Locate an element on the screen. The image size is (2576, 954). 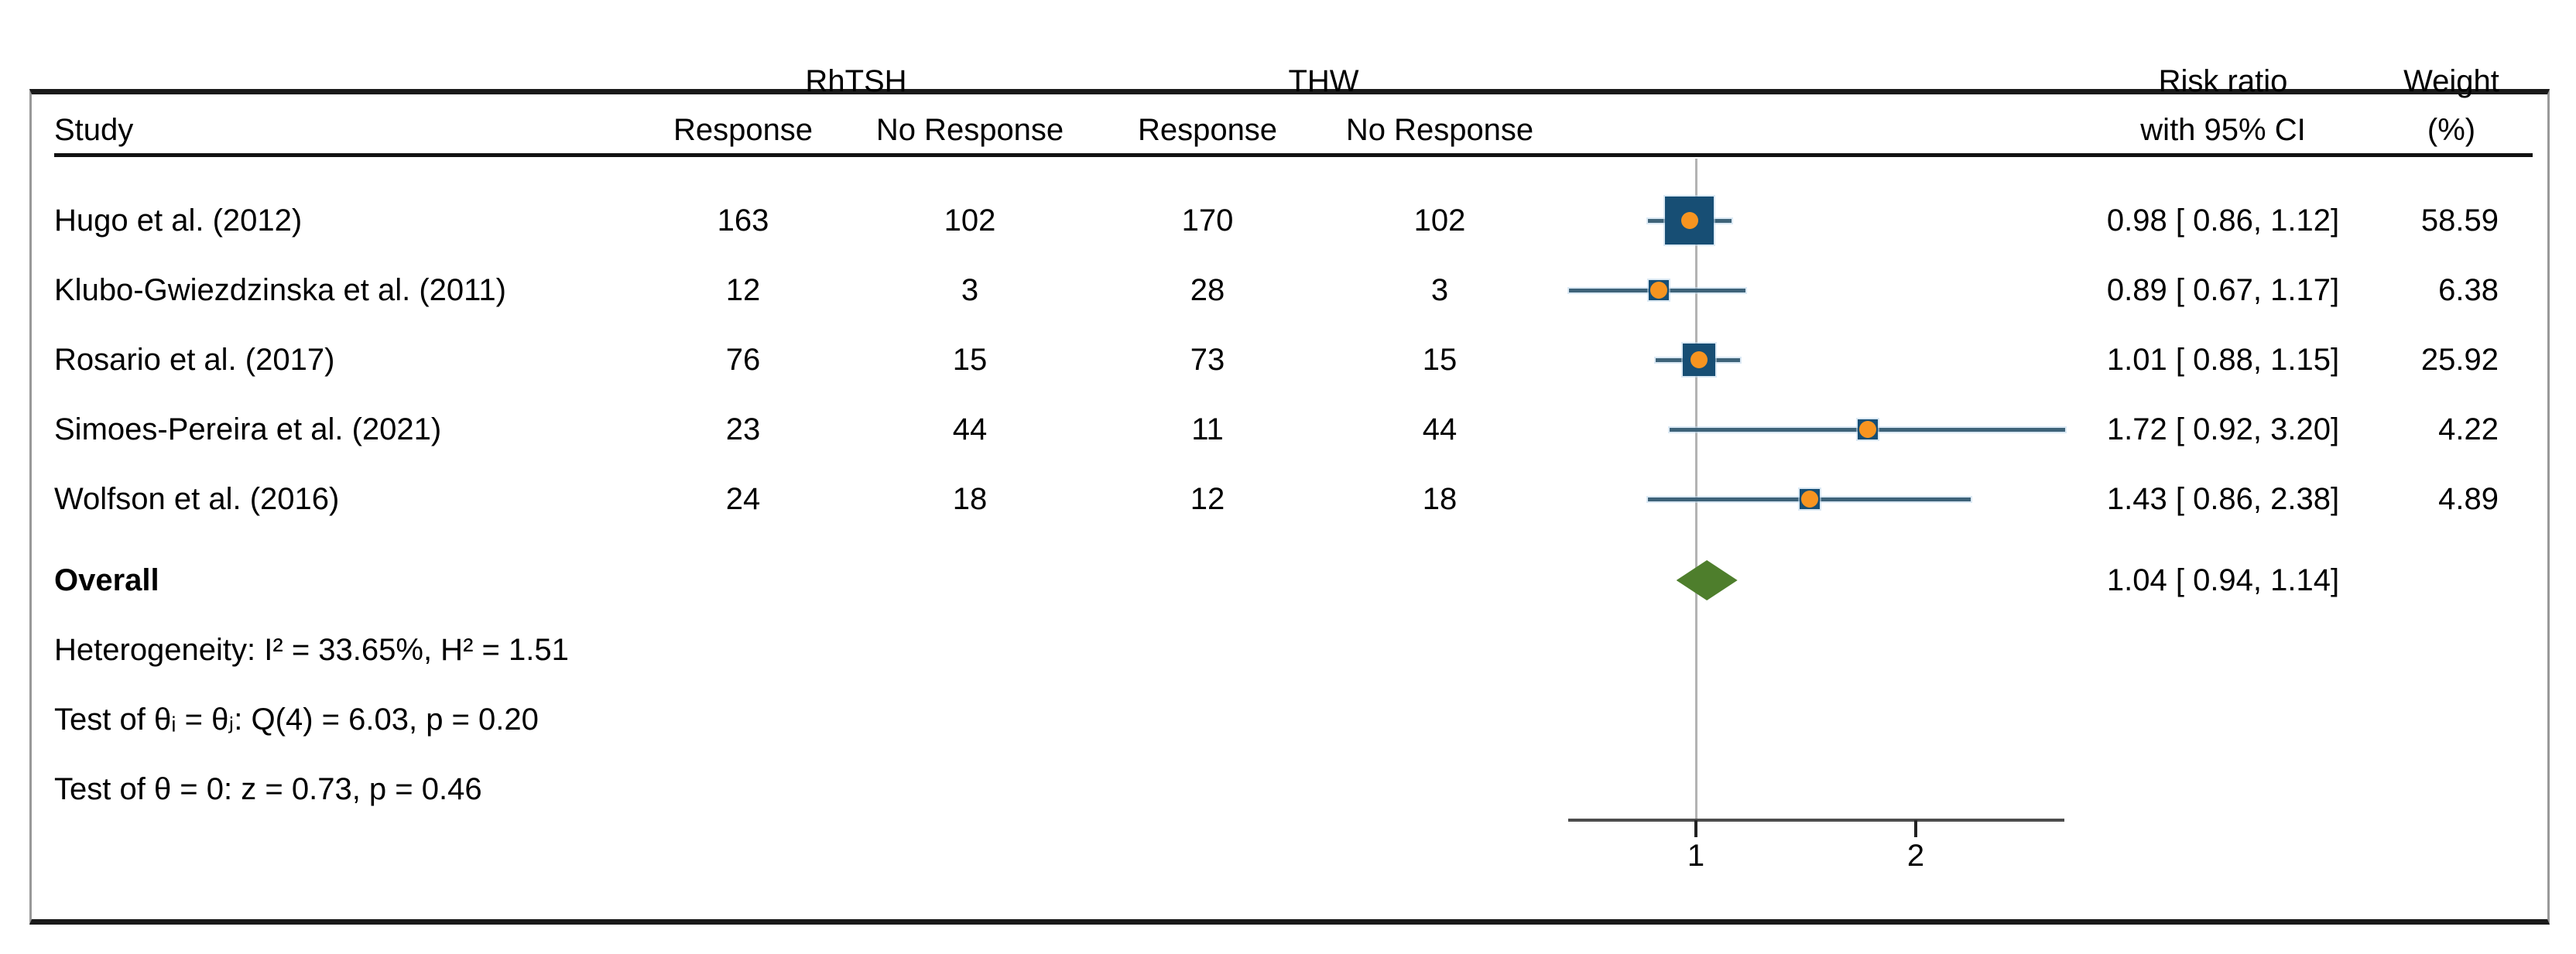
study-label: Hugo et al. (2012) is located at coordinates (178, 221).